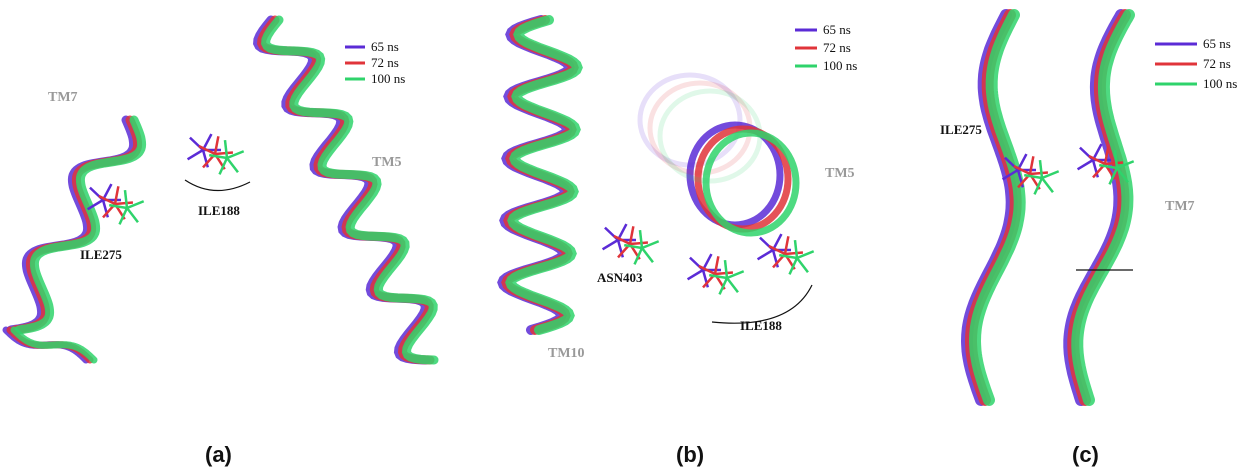 This screenshot has height=468, width=1253. I want to click on helix-label: TM7, so click(63, 97).